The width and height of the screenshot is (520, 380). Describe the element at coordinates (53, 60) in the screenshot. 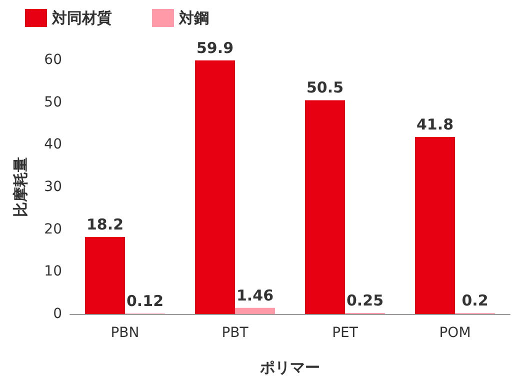

I see `y-tick-label: 60` at that location.